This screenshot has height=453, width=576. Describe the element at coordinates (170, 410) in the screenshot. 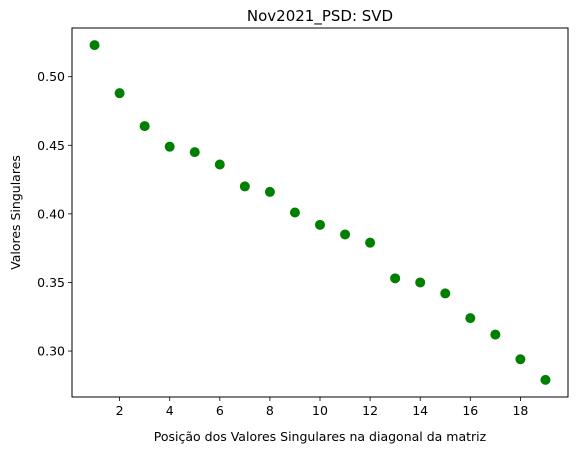

I see `x-tick-label: 4` at that location.